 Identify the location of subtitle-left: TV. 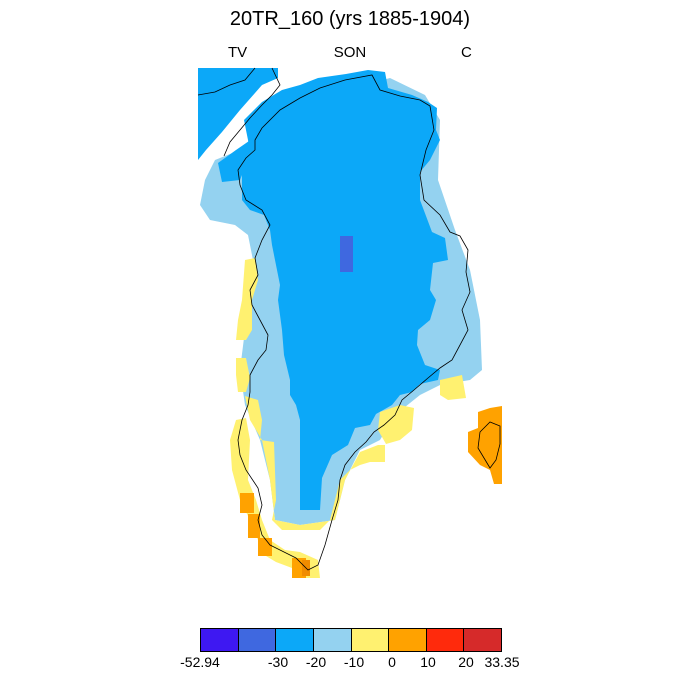
(238, 52).